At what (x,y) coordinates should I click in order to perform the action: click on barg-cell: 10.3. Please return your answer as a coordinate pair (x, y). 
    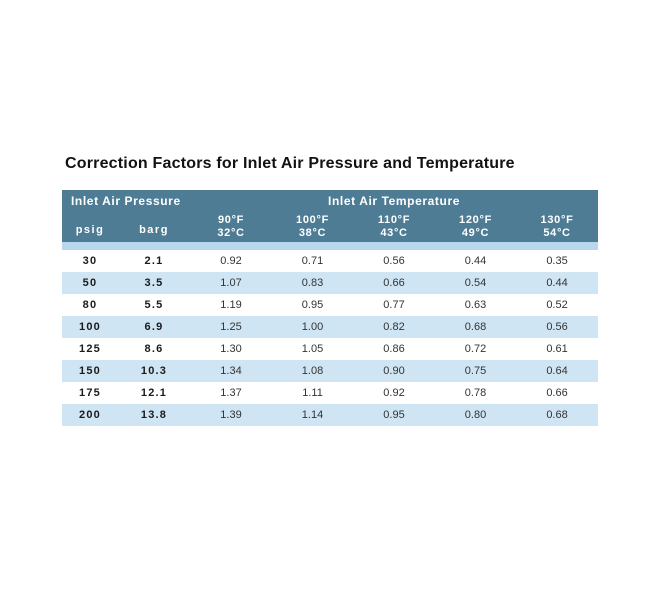
    Looking at the image, I should click on (154, 371).